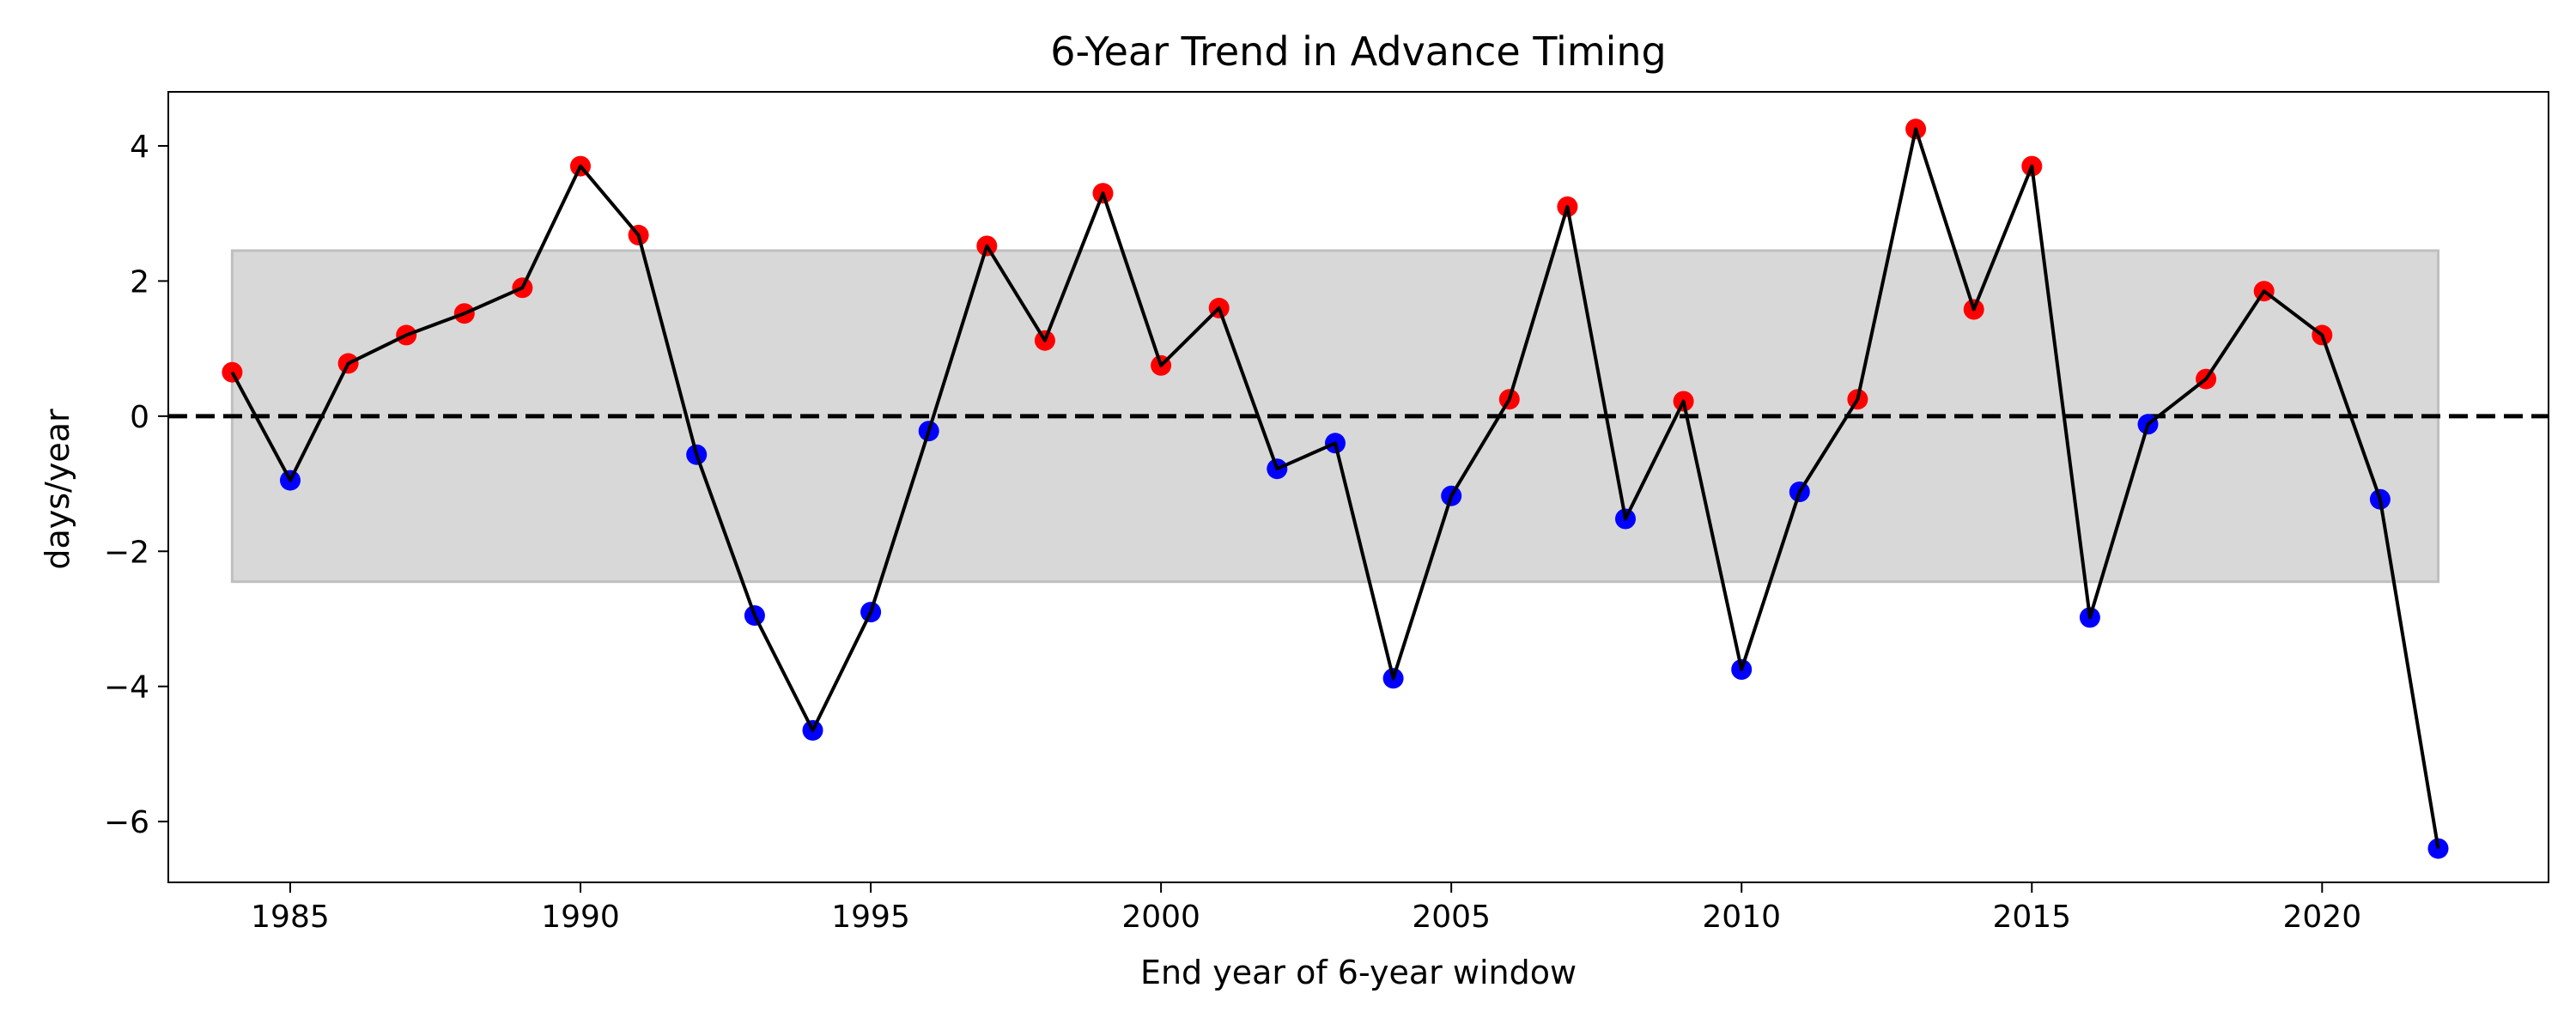 The width and height of the screenshot is (2576, 1030). What do you see at coordinates (2323, 917) in the screenshot?
I see `x-tick-label: 2020` at bounding box center [2323, 917].